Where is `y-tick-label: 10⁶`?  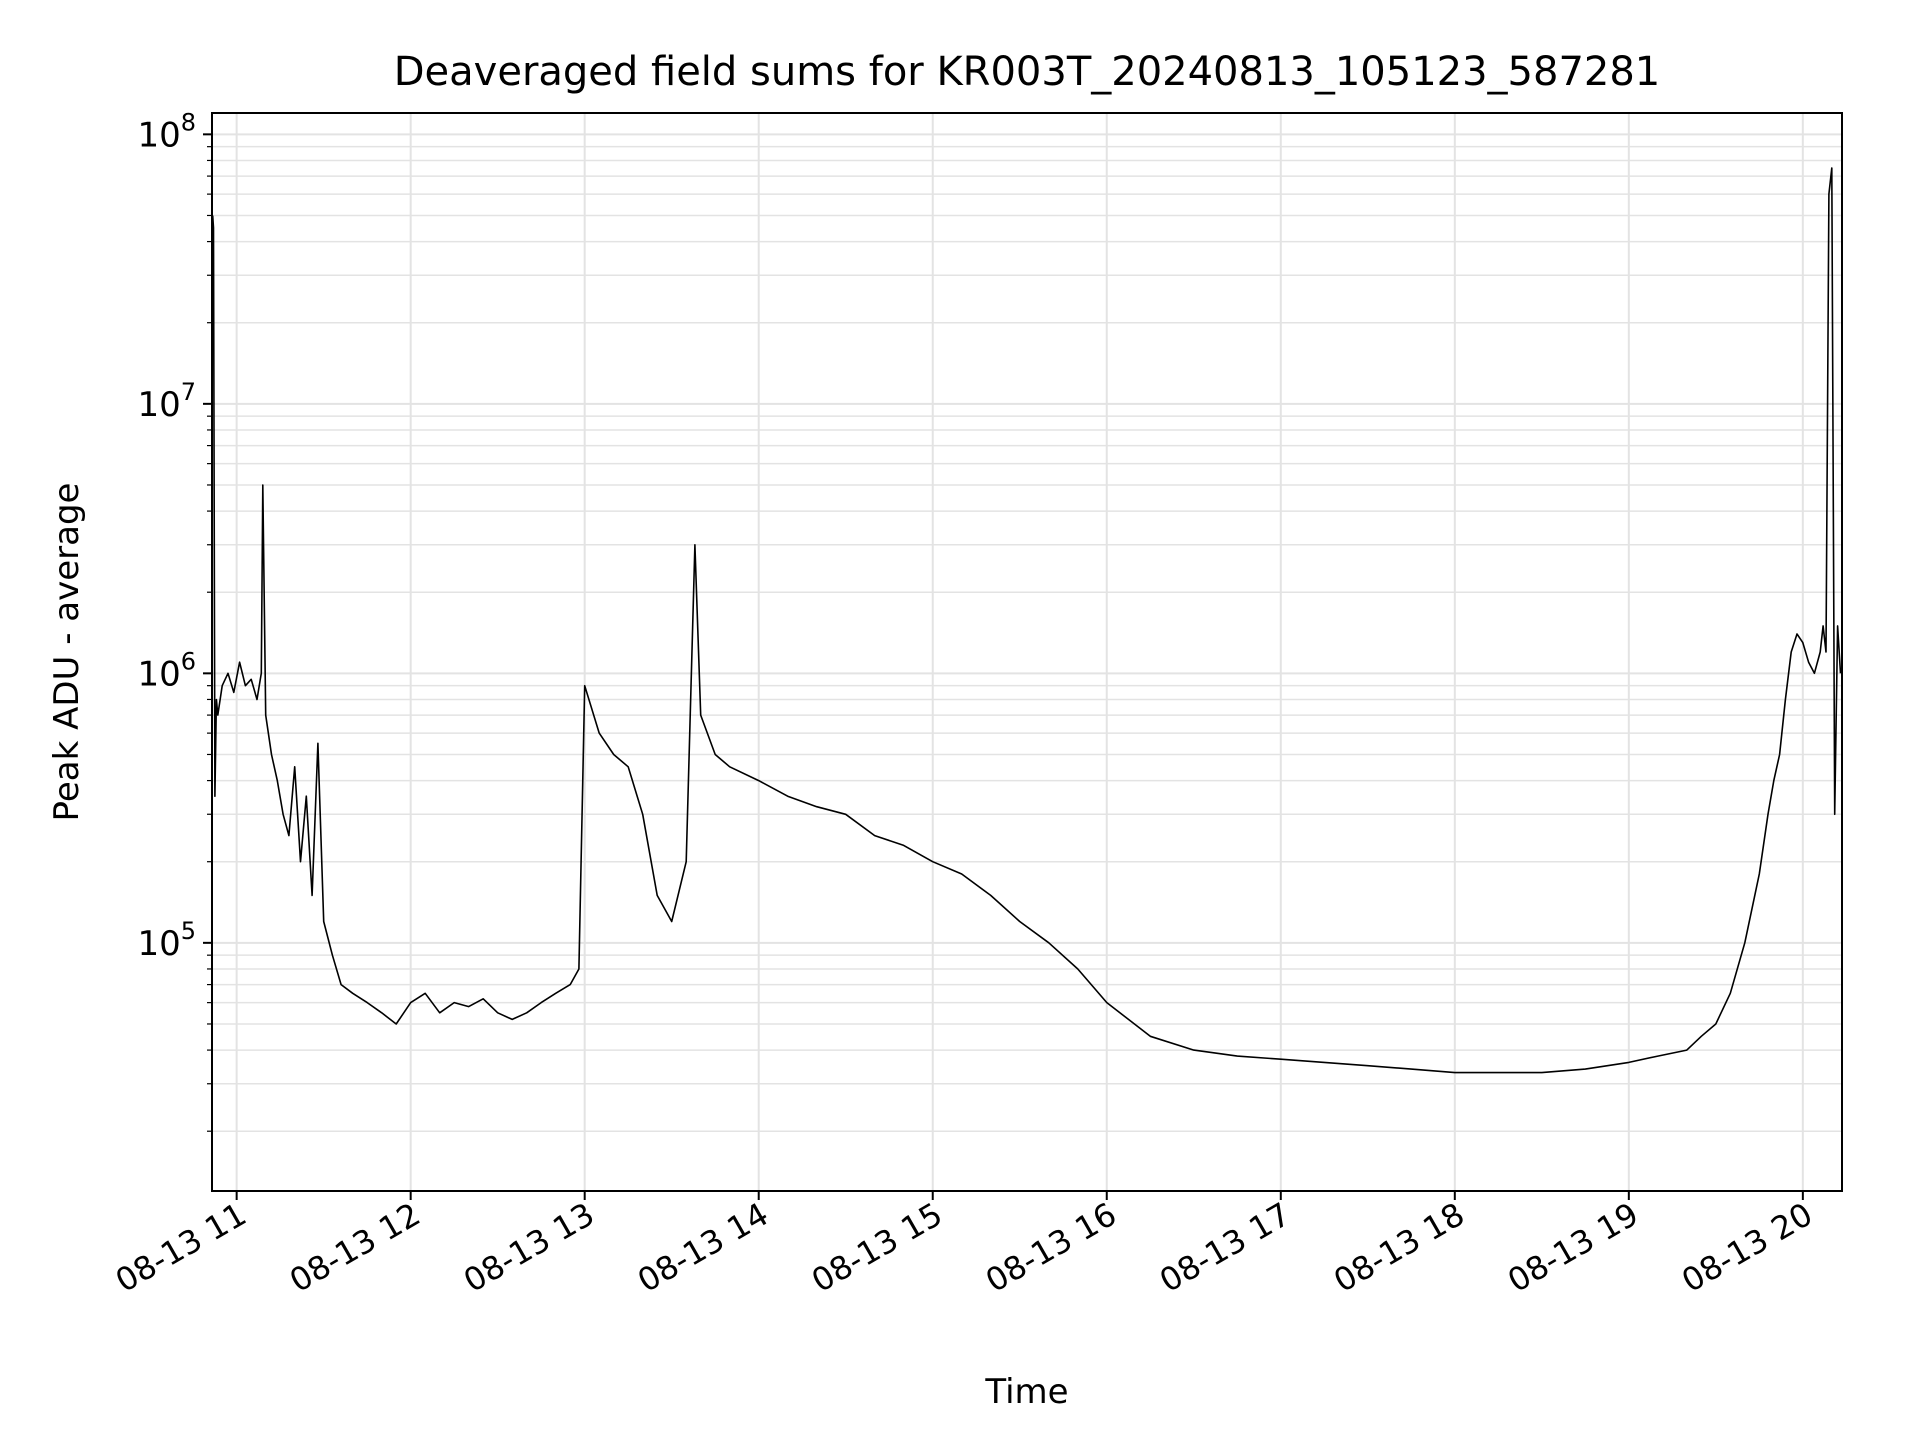 y-tick-label: 10⁶ is located at coordinates (166, 670).